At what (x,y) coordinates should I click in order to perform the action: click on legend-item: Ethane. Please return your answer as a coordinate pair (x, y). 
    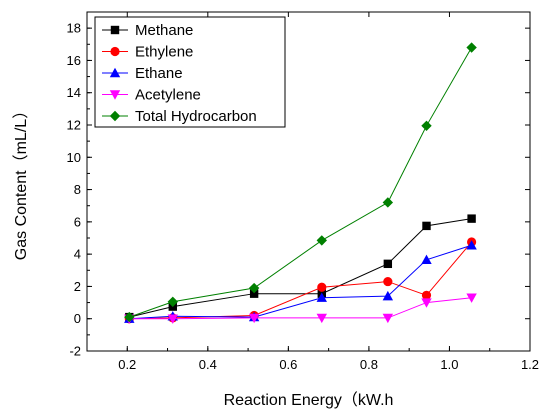
    Looking at the image, I should click on (142, 73).